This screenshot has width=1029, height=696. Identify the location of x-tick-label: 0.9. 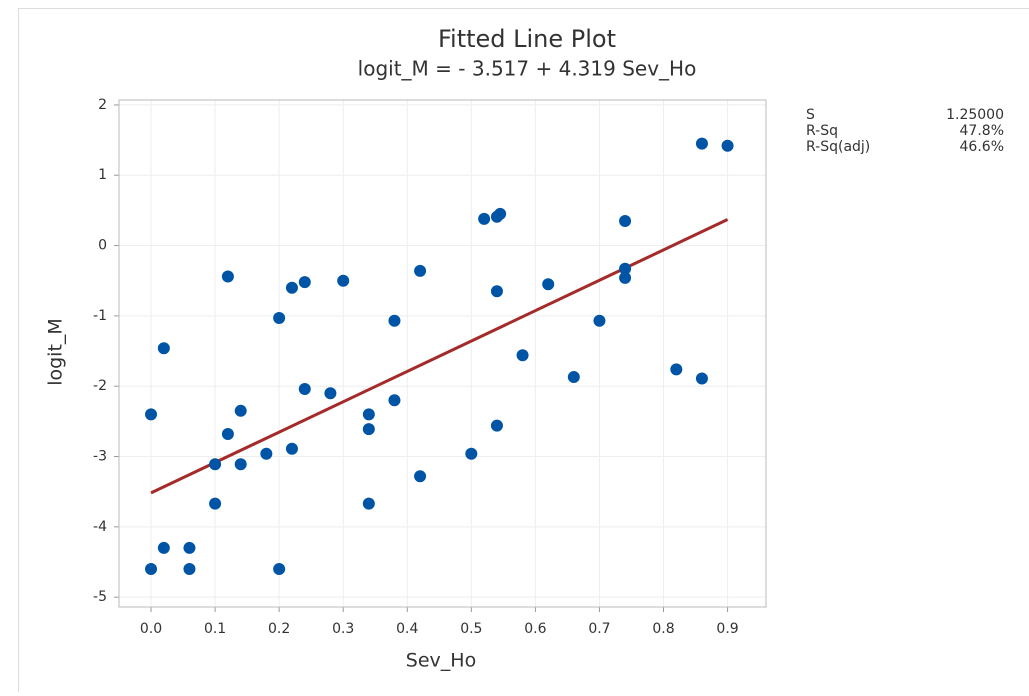
(727, 629).